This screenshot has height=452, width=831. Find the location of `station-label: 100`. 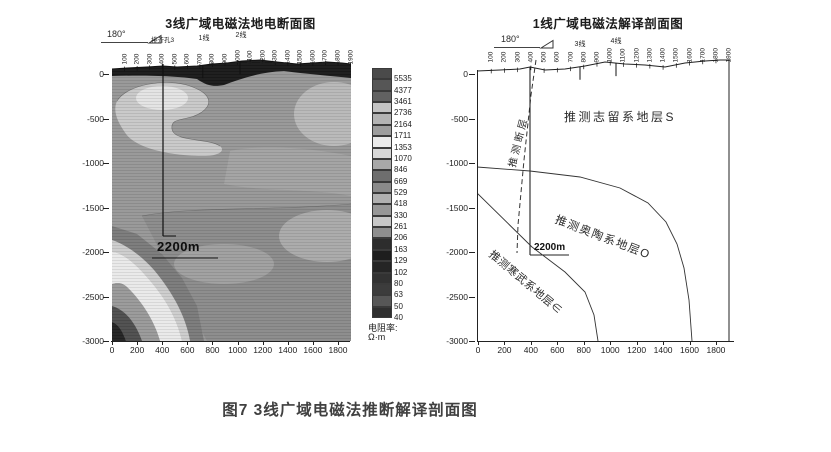

station-label: 100 is located at coordinates (491, 56).